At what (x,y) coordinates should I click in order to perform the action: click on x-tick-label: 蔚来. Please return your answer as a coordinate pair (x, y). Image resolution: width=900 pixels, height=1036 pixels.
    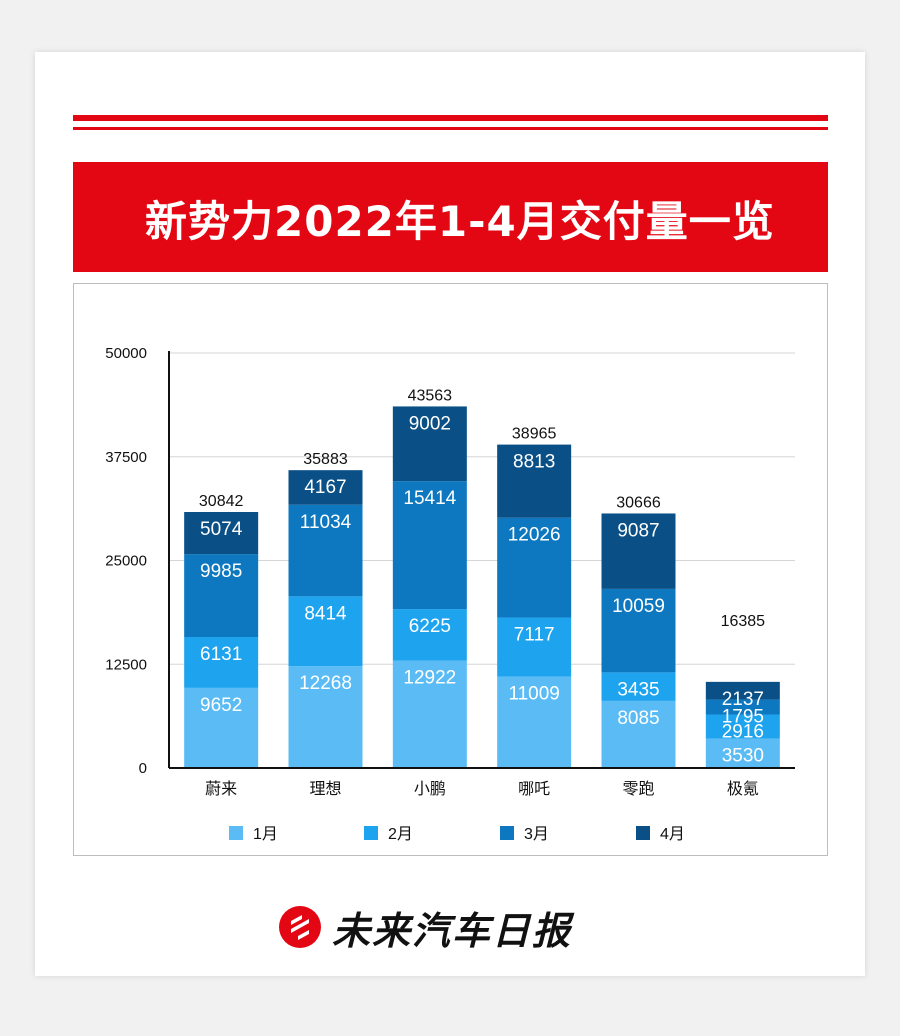
    Looking at the image, I should click on (221, 789).